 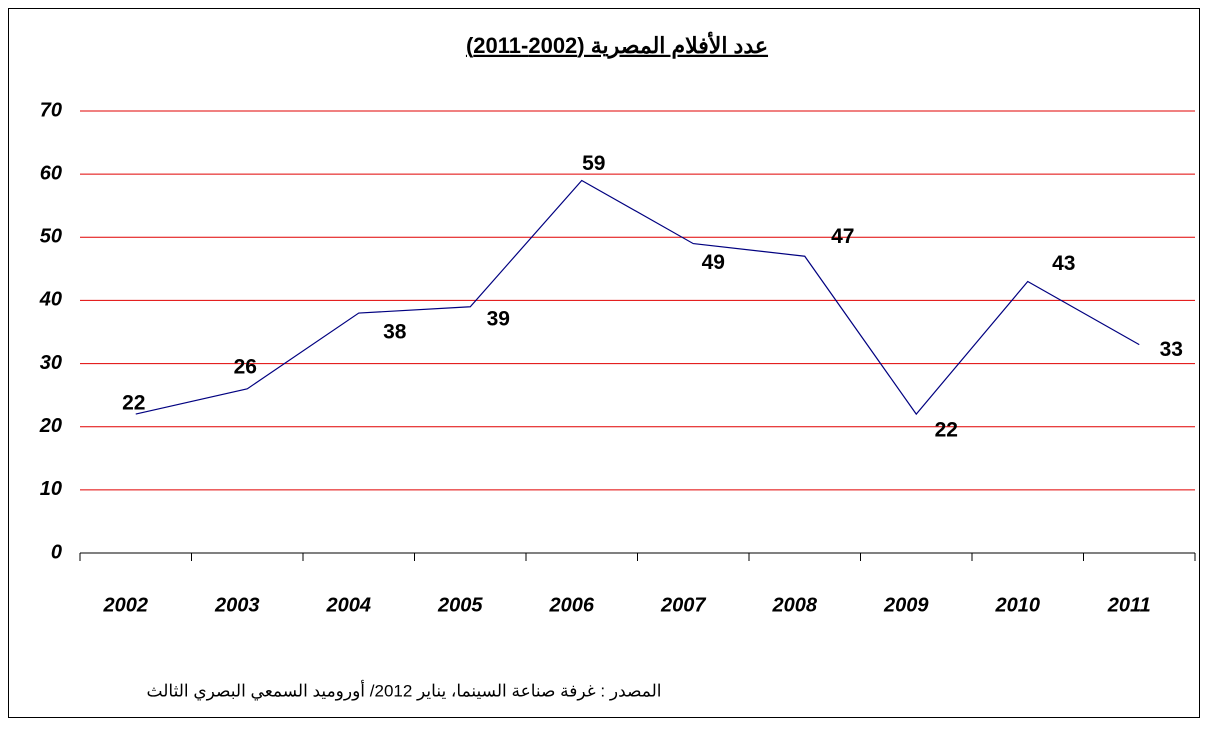 I want to click on x-tick-label: 2011, so click(x=1129, y=605).